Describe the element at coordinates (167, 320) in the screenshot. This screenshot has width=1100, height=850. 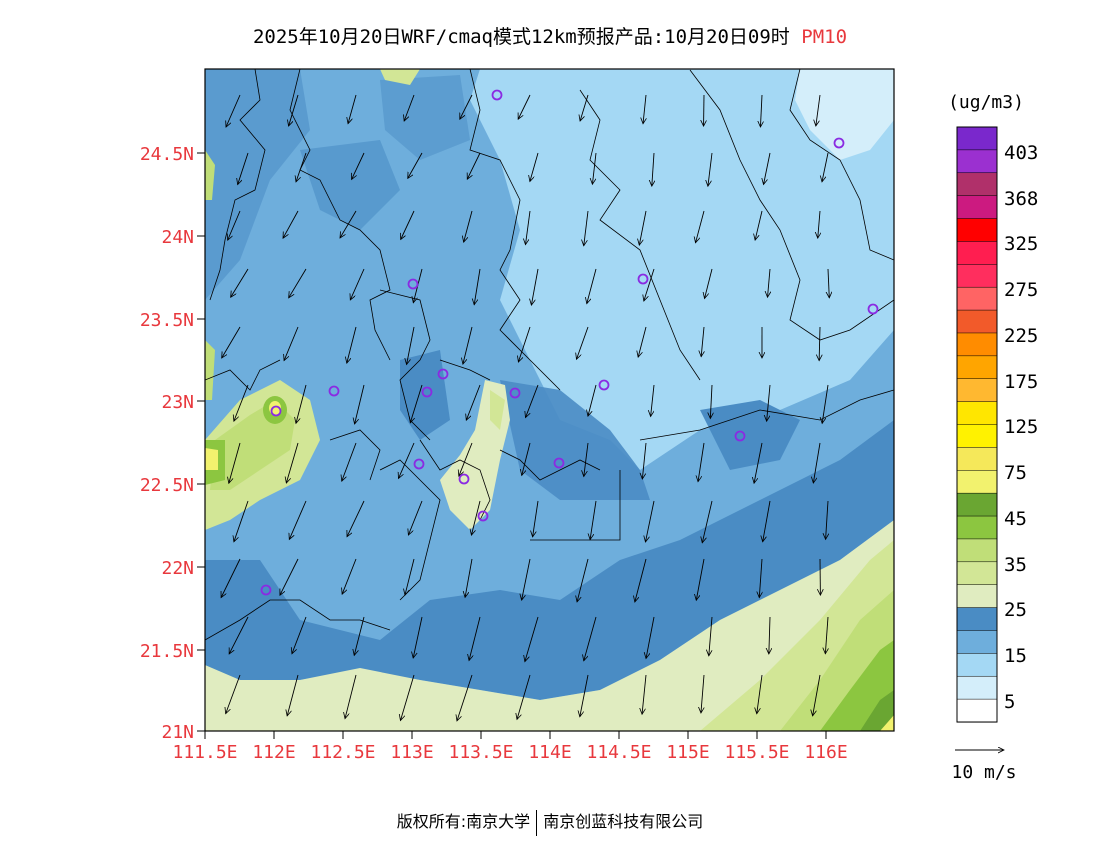
I see `lat-label: 23.5N` at that location.